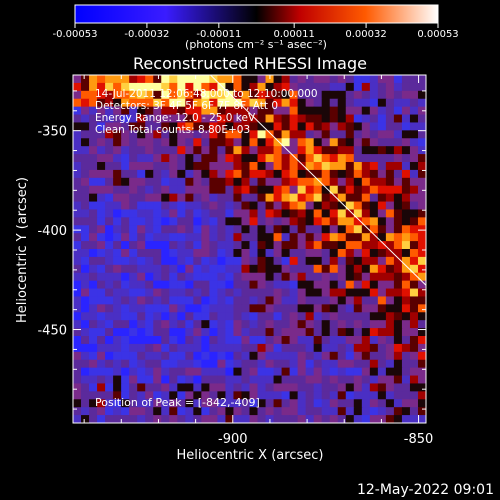  What do you see at coordinates (22, 250) in the screenshot?
I see `y-axis-label: Heliocentric Y (arcsec)` at bounding box center [22, 250].